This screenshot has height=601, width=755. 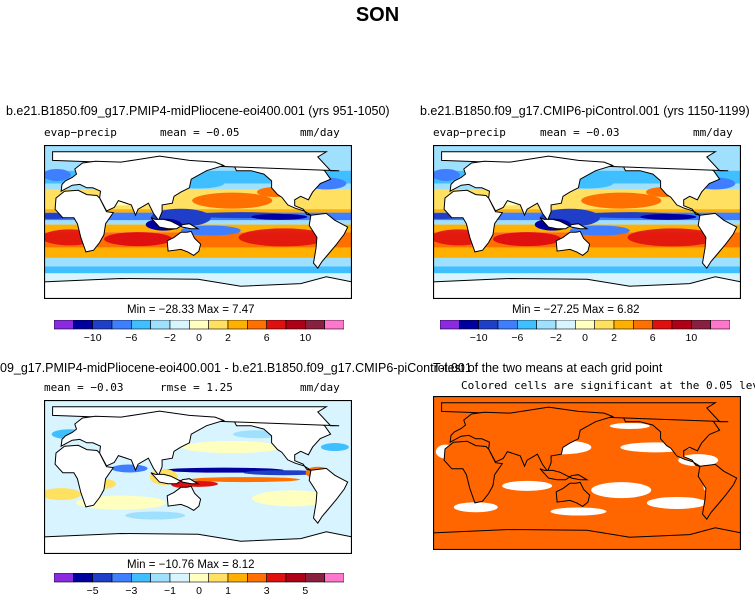 What do you see at coordinates (469, 132) in the screenshot?
I see `panel2-variable: evap−precip` at bounding box center [469, 132].